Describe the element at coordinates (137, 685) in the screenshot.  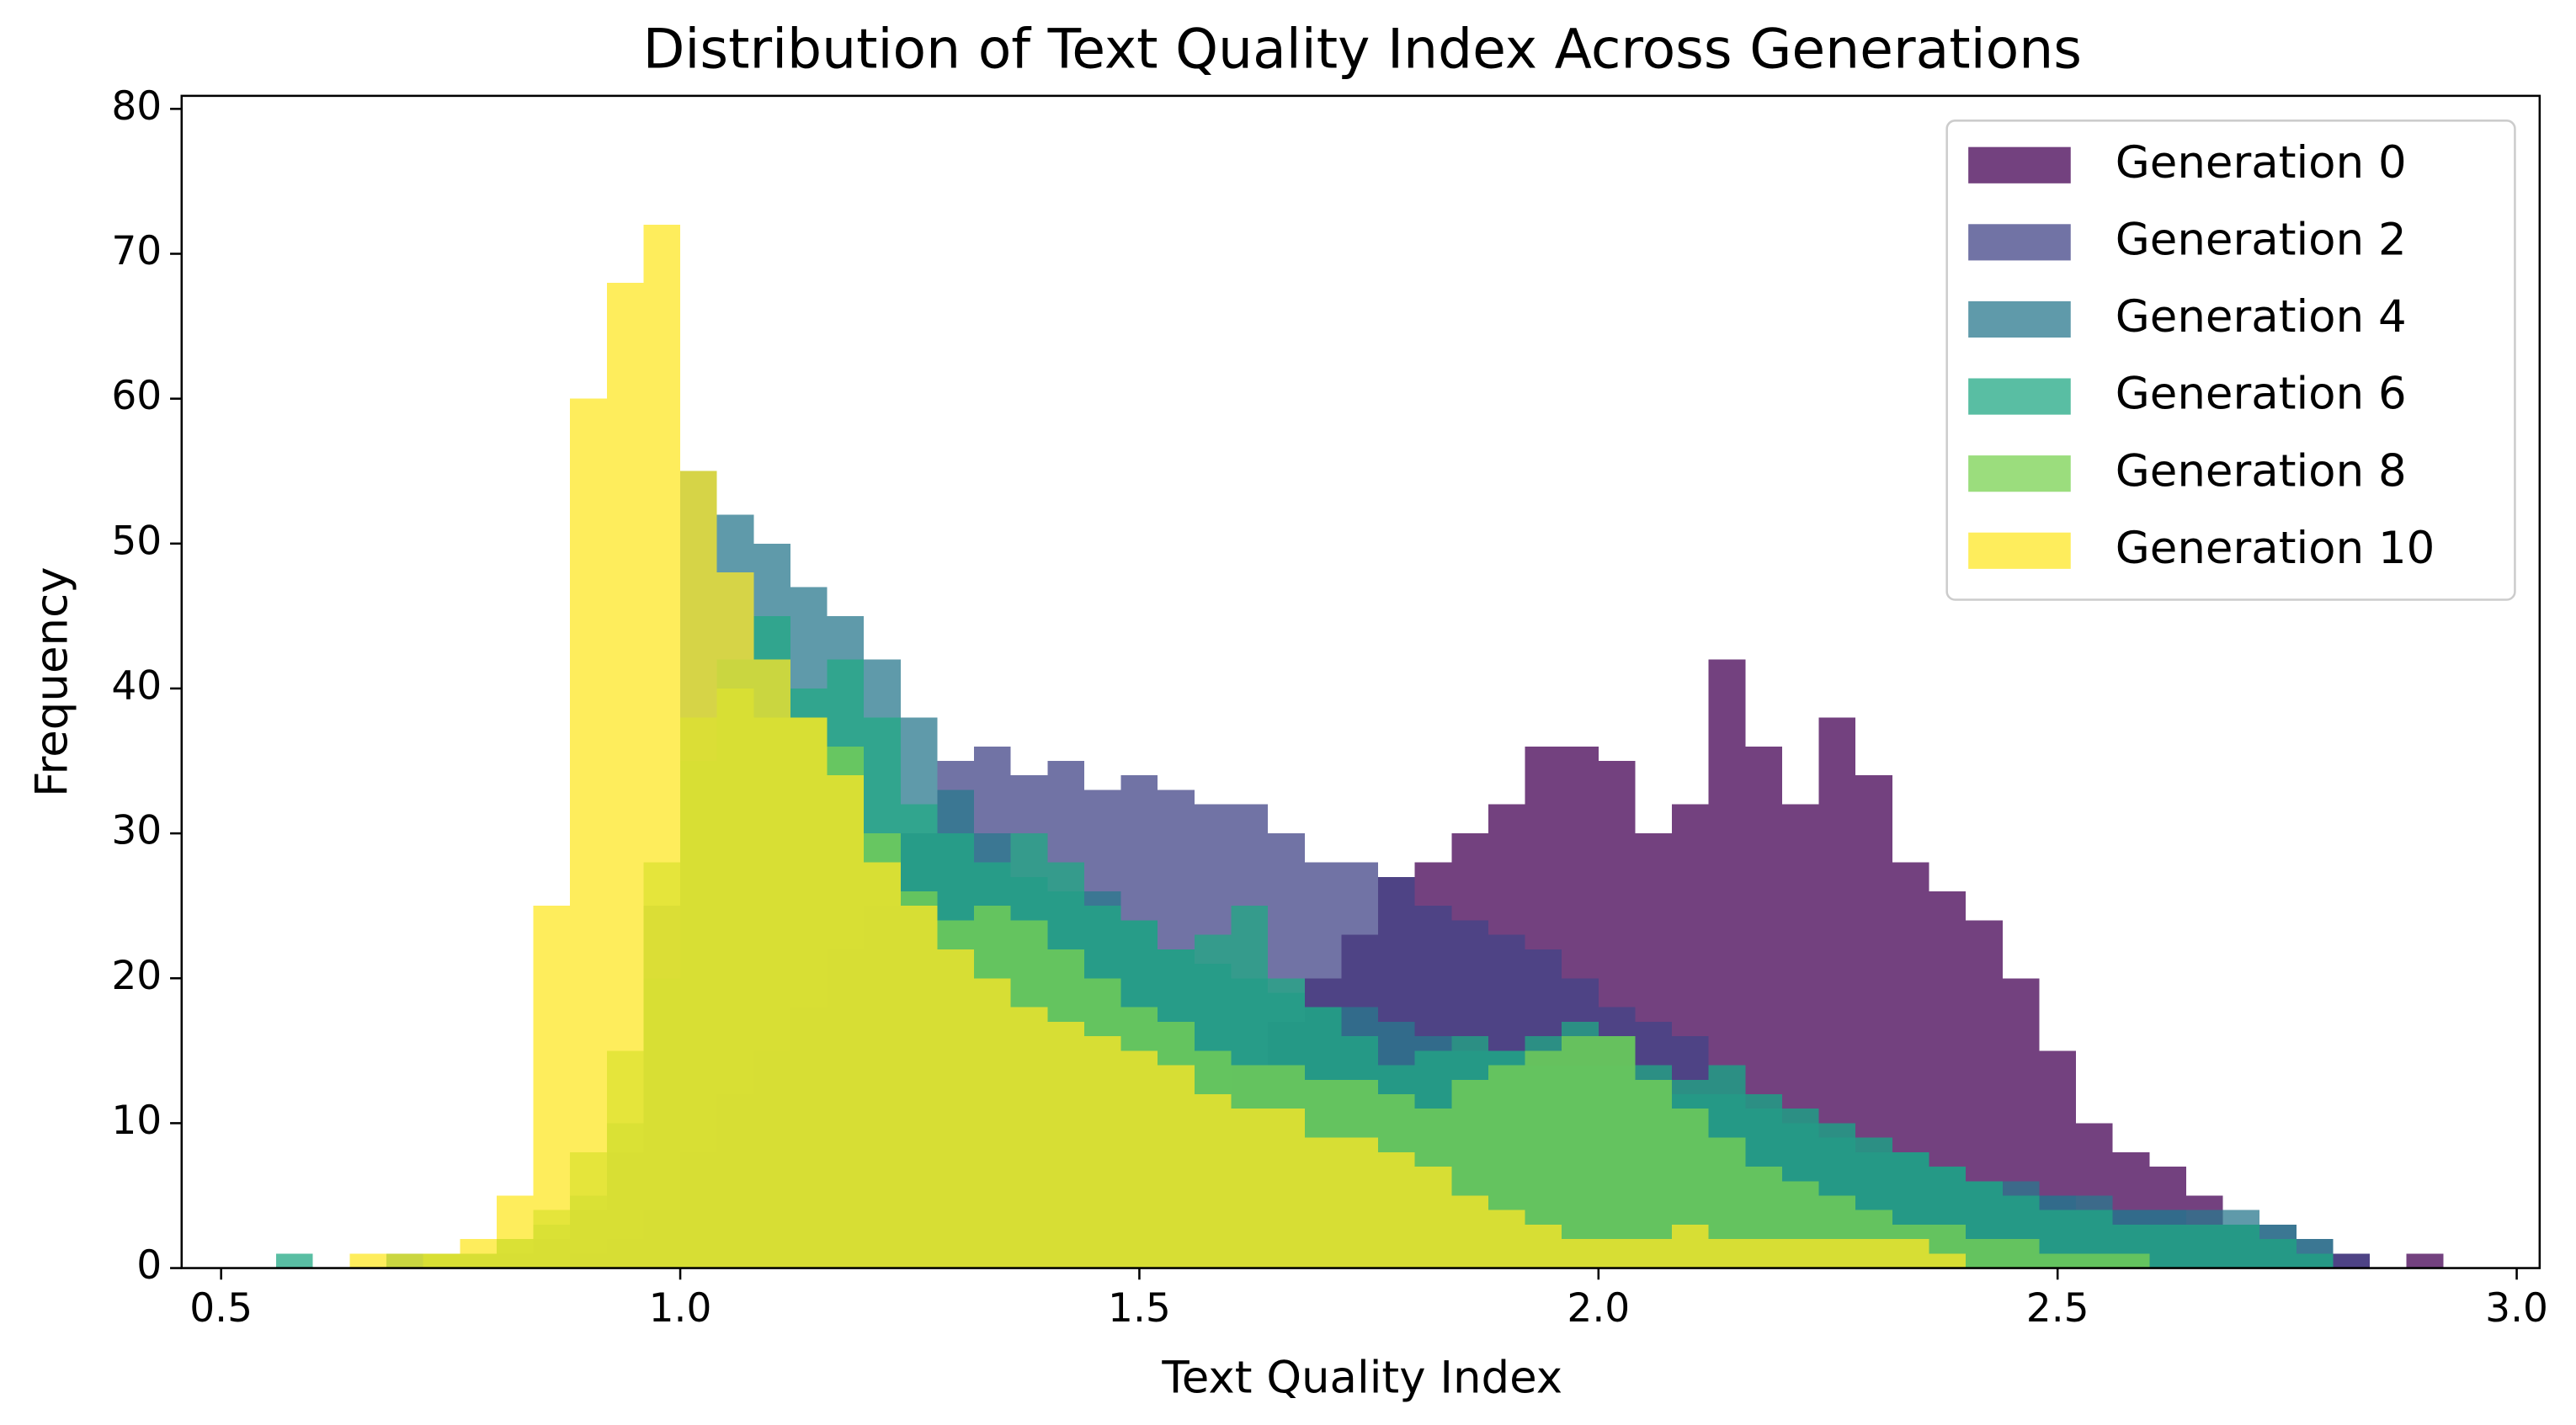
I see `y-tick-label: 40` at that location.